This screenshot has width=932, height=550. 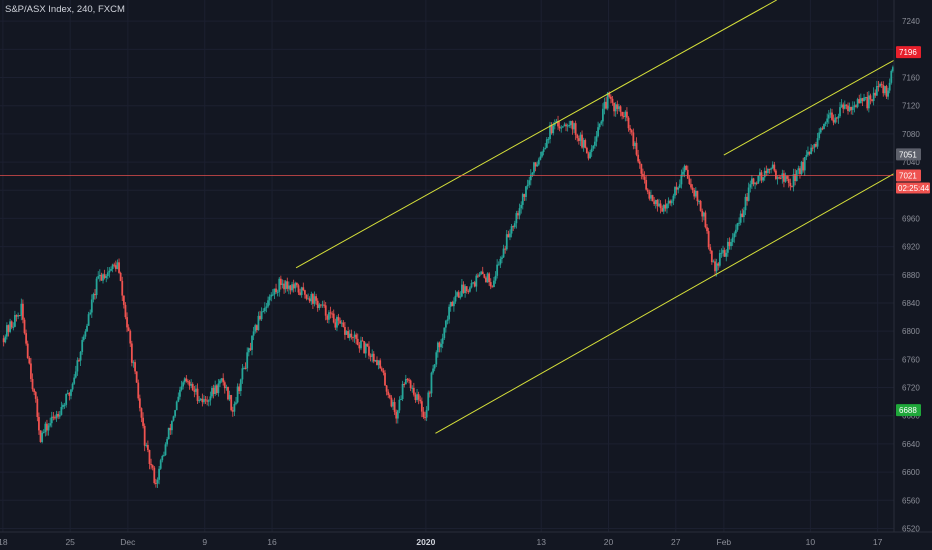 What do you see at coordinates (466, 542) in the screenshot?
I see `time-axis: 1825Dec9162020132027Feb101724Mar91623` at bounding box center [466, 542].